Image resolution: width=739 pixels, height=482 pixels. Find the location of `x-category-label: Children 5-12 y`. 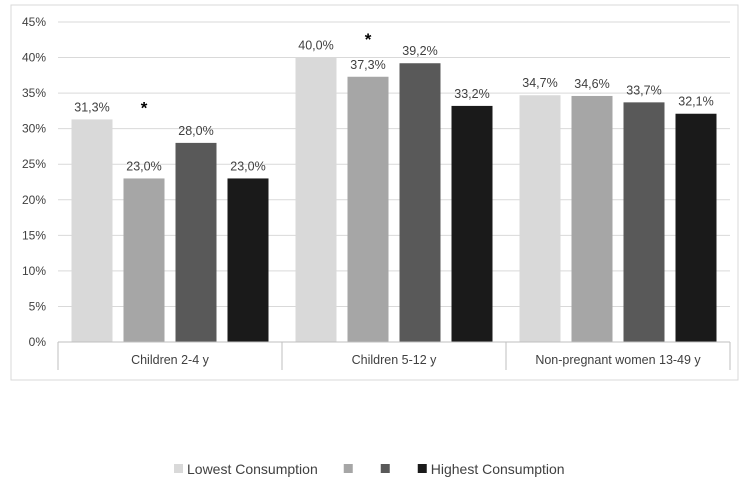

x-category-label: Children 5-12 y is located at coordinates (395, 360).